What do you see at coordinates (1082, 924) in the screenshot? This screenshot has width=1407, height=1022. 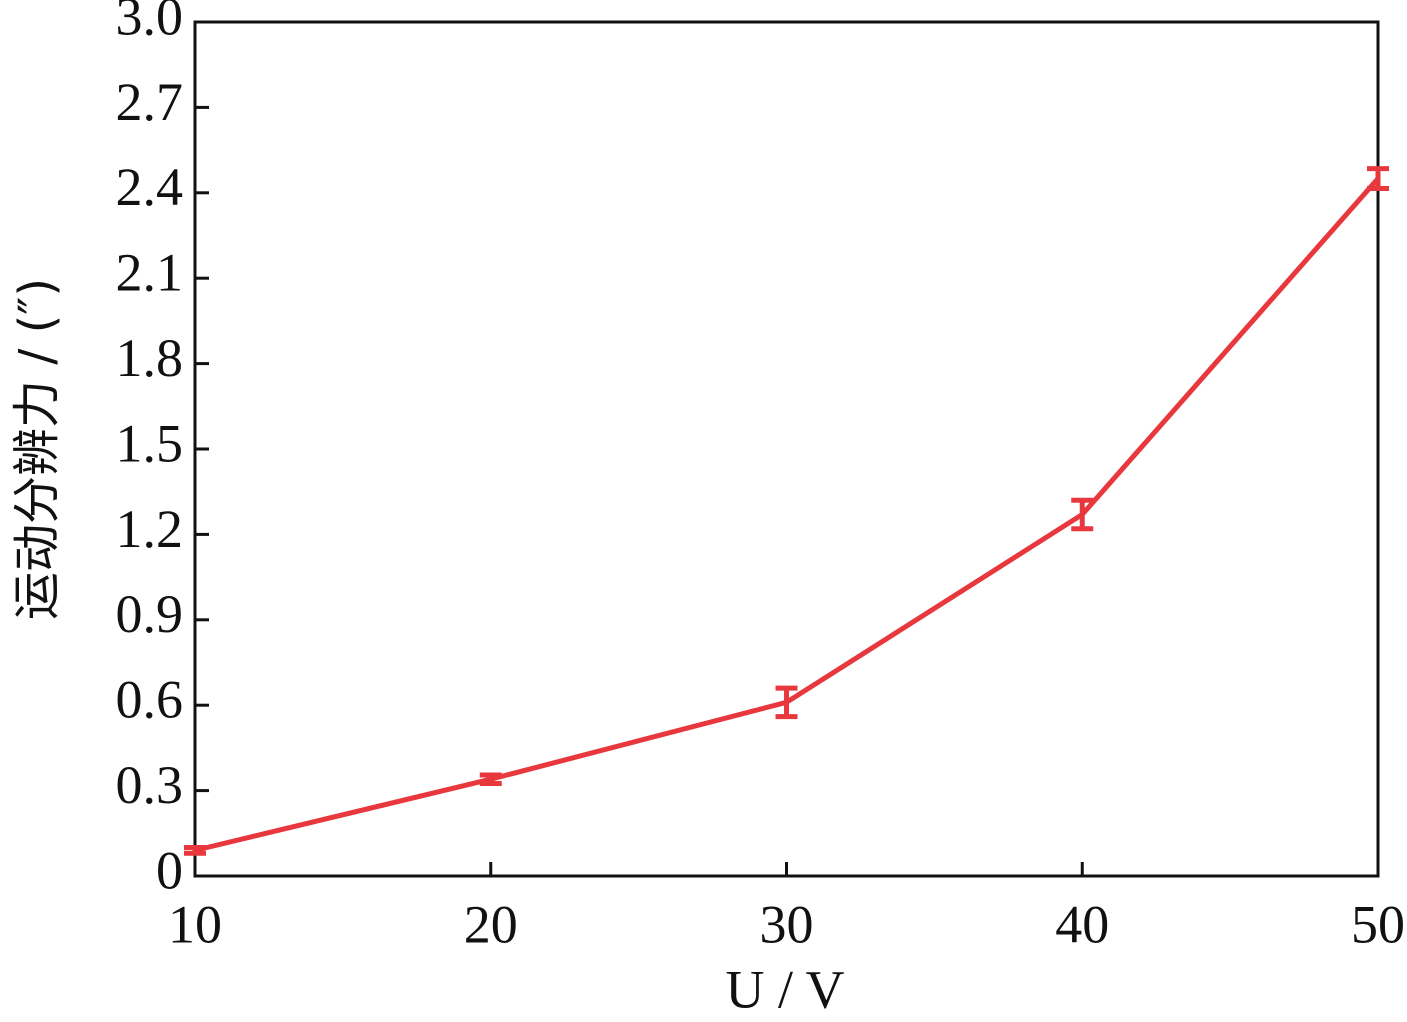 I see `x-tick-label: 40` at bounding box center [1082, 924].